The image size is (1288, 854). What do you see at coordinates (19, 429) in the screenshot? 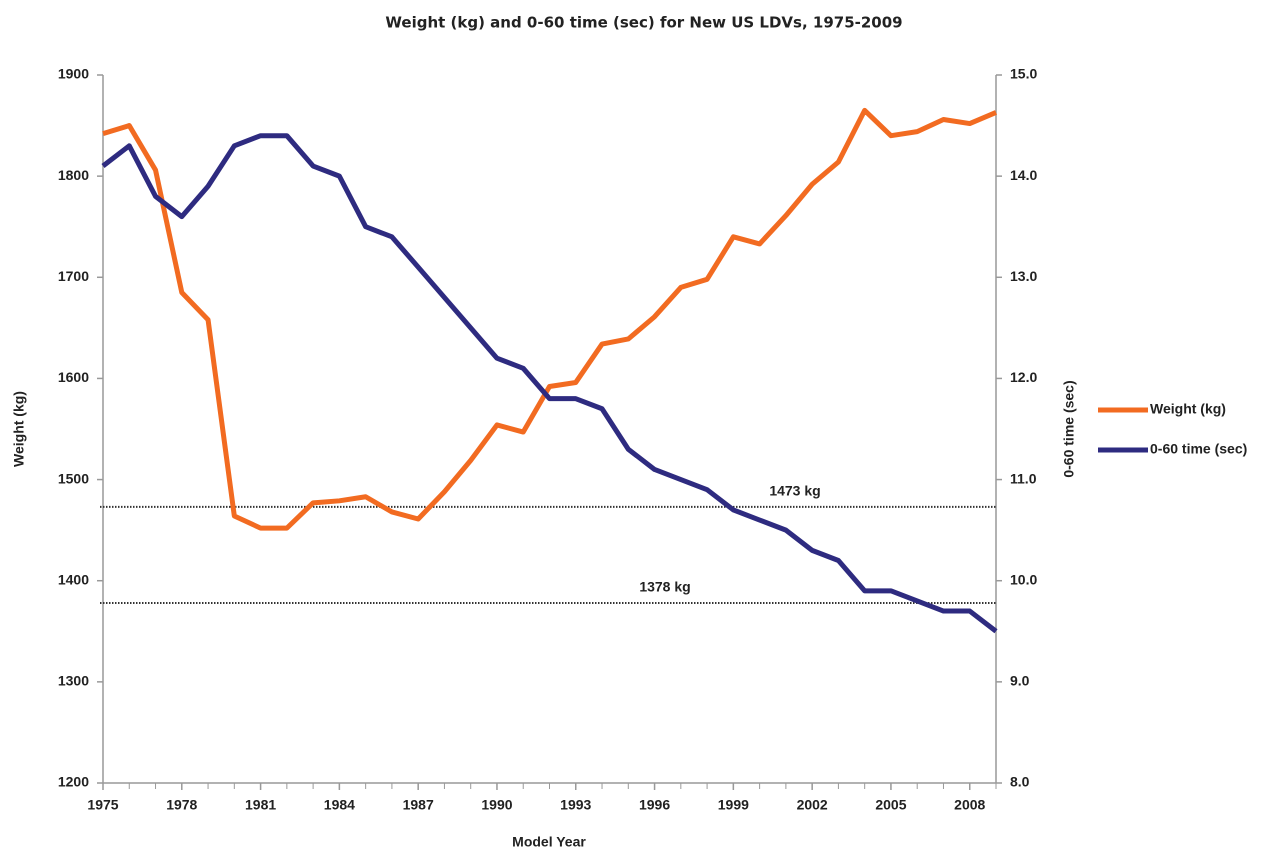
I see `y-axis-label: Weight (kg)` at bounding box center [19, 429].